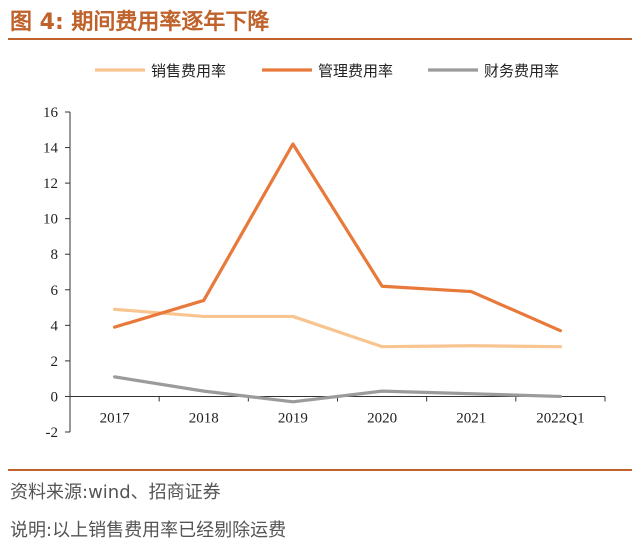 The image size is (640, 548). What do you see at coordinates (55, 291) in the screenshot?
I see `y-tick-label: 6` at bounding box center [55, 291].